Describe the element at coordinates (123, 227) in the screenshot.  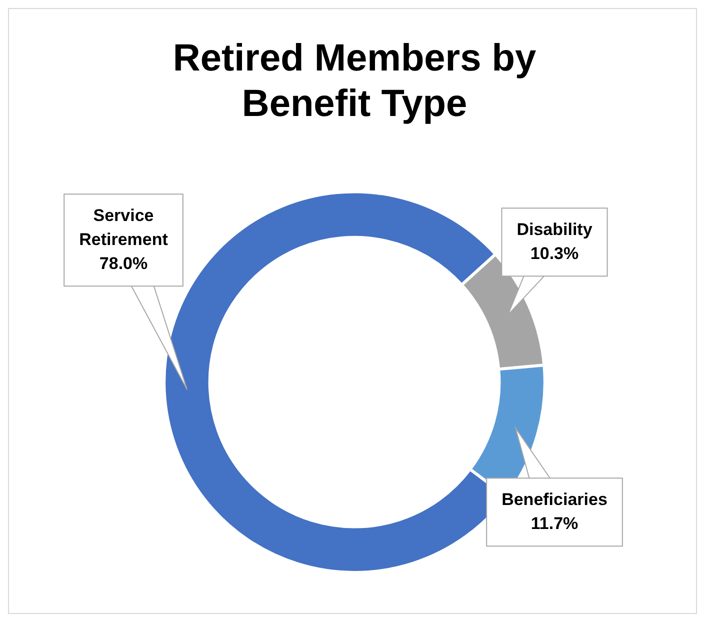
I see `slice-label: Service Retirement` at that location.